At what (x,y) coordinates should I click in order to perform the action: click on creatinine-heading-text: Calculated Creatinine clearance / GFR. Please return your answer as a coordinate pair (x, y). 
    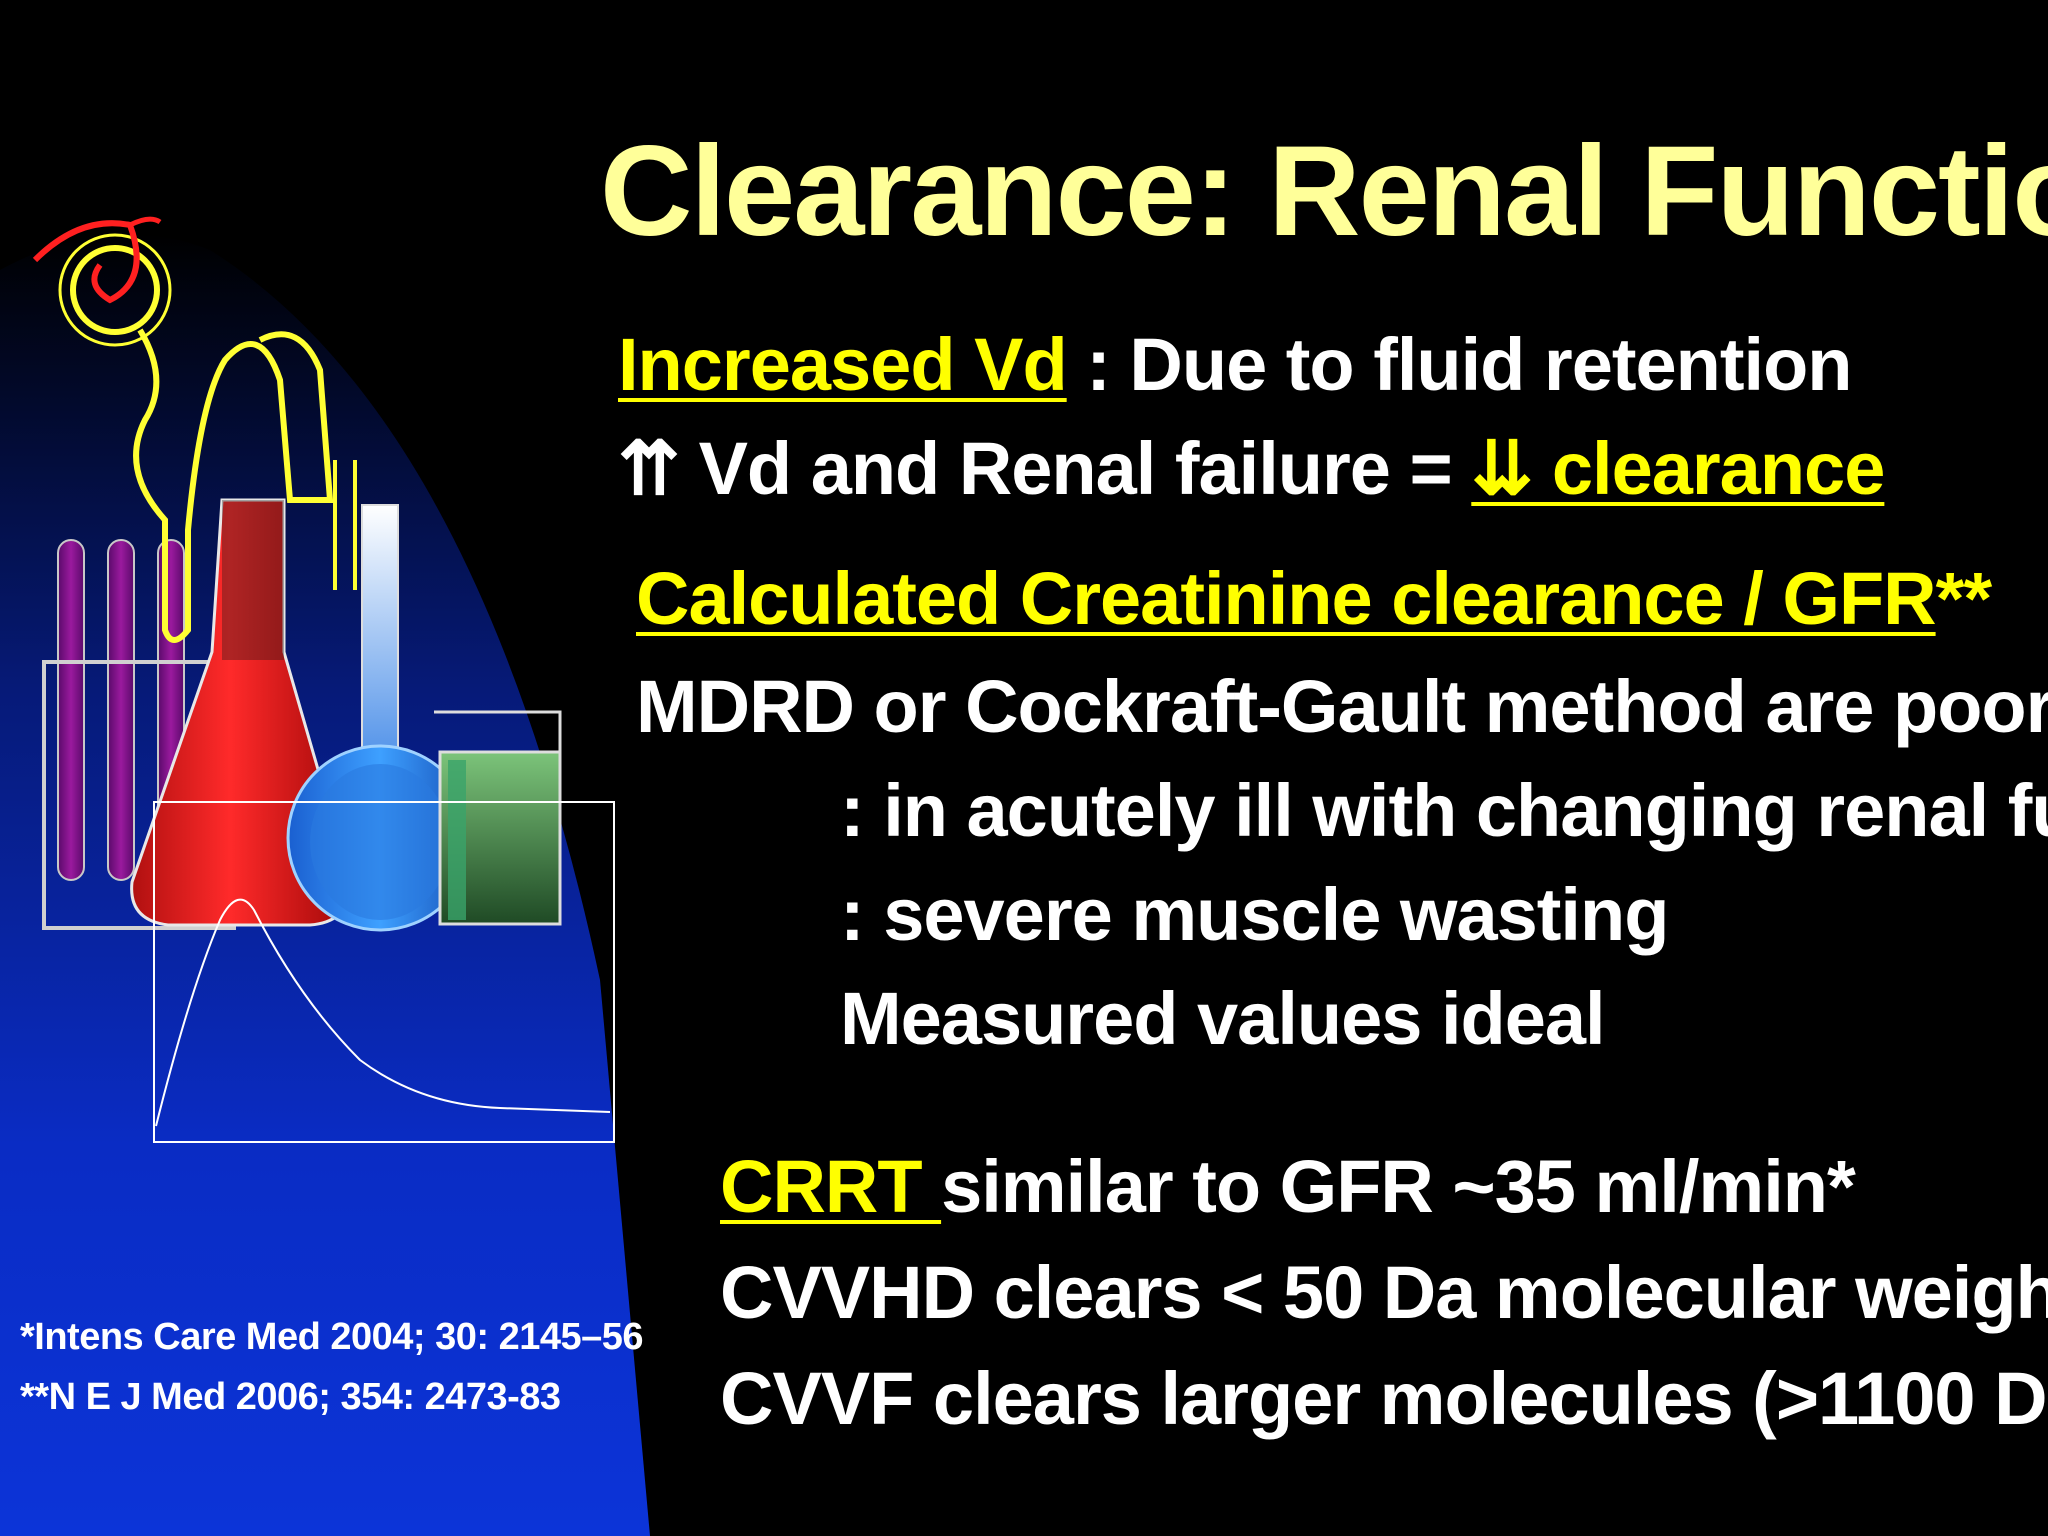
    Looking at the image, I should click on (1286, 598).